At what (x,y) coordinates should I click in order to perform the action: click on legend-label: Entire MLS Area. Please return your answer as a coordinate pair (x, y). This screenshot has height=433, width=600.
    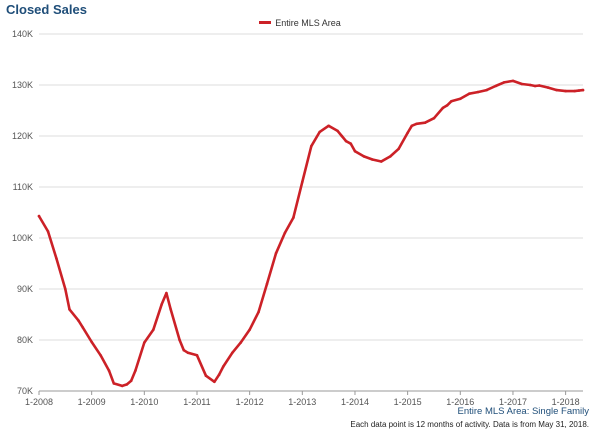
    Looking at the image, I should click on (308, 23).